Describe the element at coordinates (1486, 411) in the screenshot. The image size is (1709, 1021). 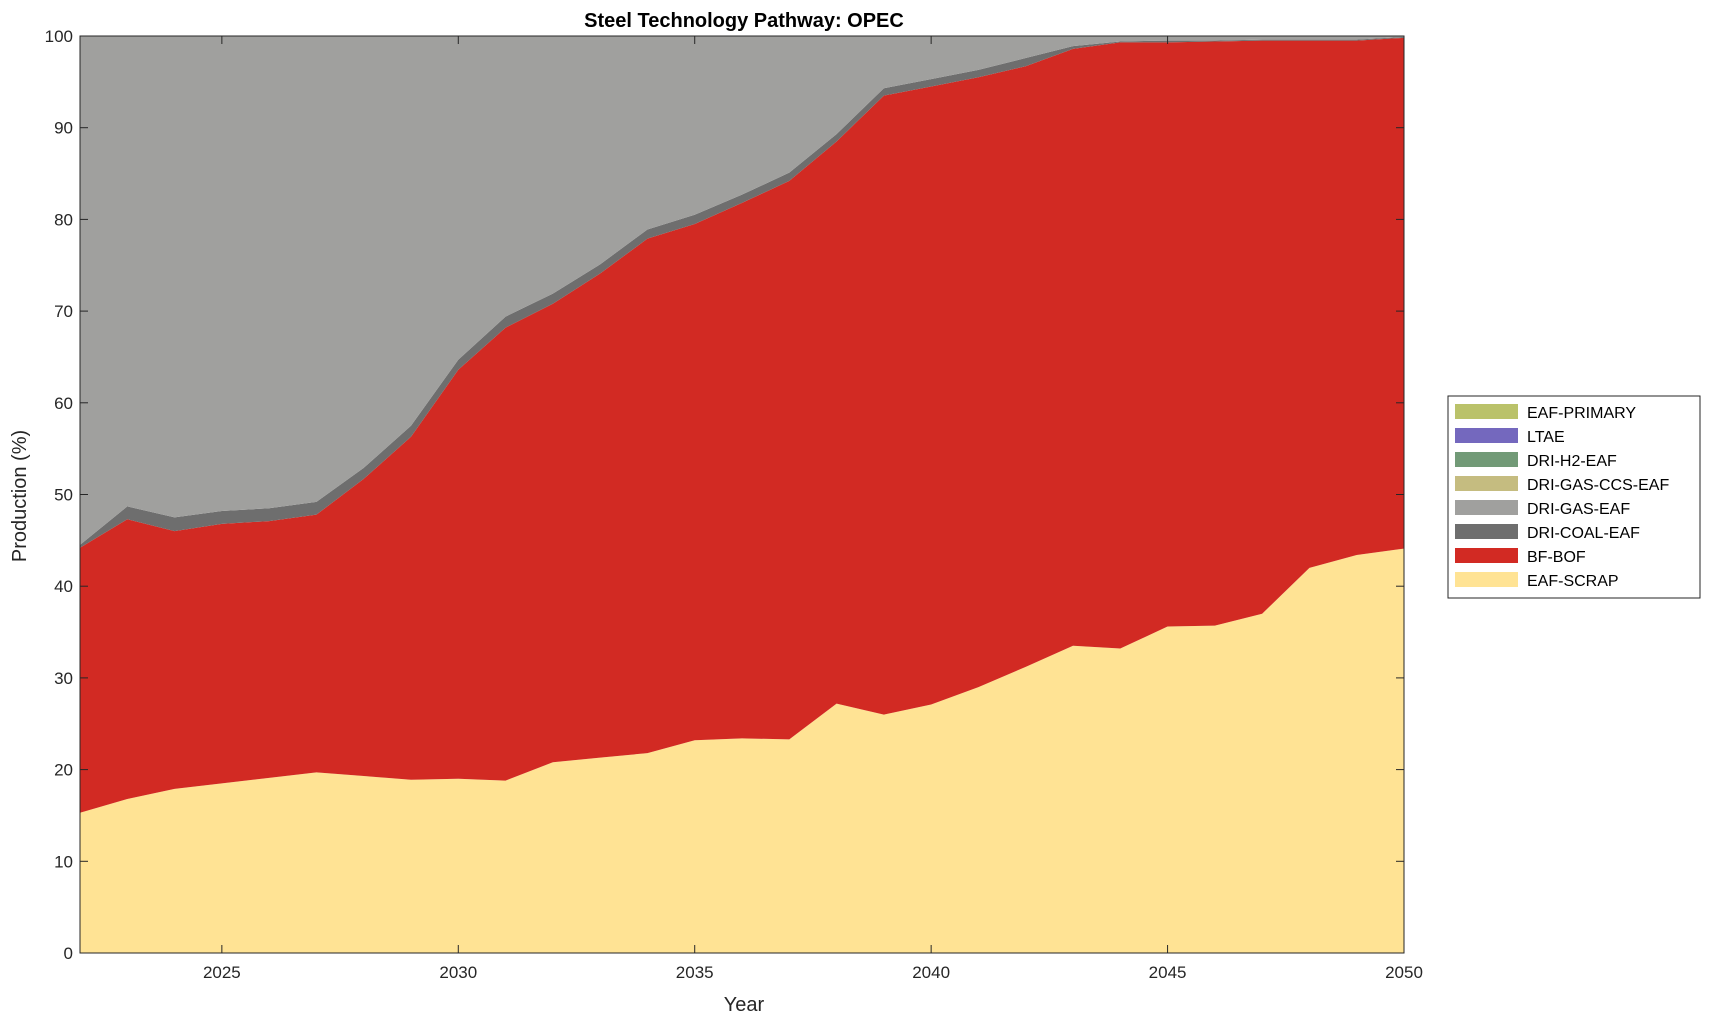
I see `legend-swatch-eaf-primary` at that location.